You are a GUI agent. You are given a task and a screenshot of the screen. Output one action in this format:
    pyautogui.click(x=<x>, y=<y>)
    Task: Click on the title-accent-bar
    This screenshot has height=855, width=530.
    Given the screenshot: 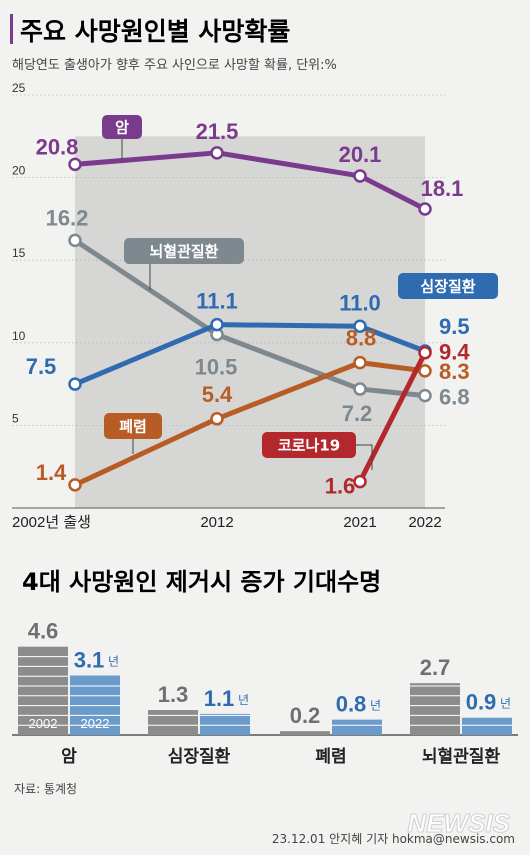 What is the action you would take?
    pyautogui.click(x=11, y=29)
    